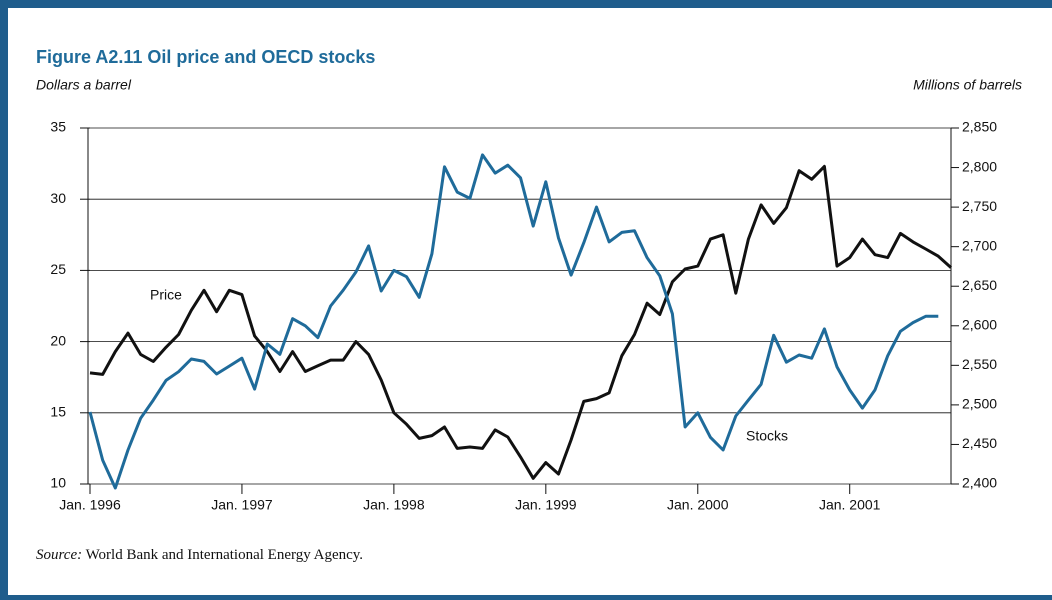 This screenshot has width=1052, height=600. What do you see at coordinates (850, 505) in the screenshot?
I see `x-tick-label: Jan. 2001` at bounding box center [850, 505].